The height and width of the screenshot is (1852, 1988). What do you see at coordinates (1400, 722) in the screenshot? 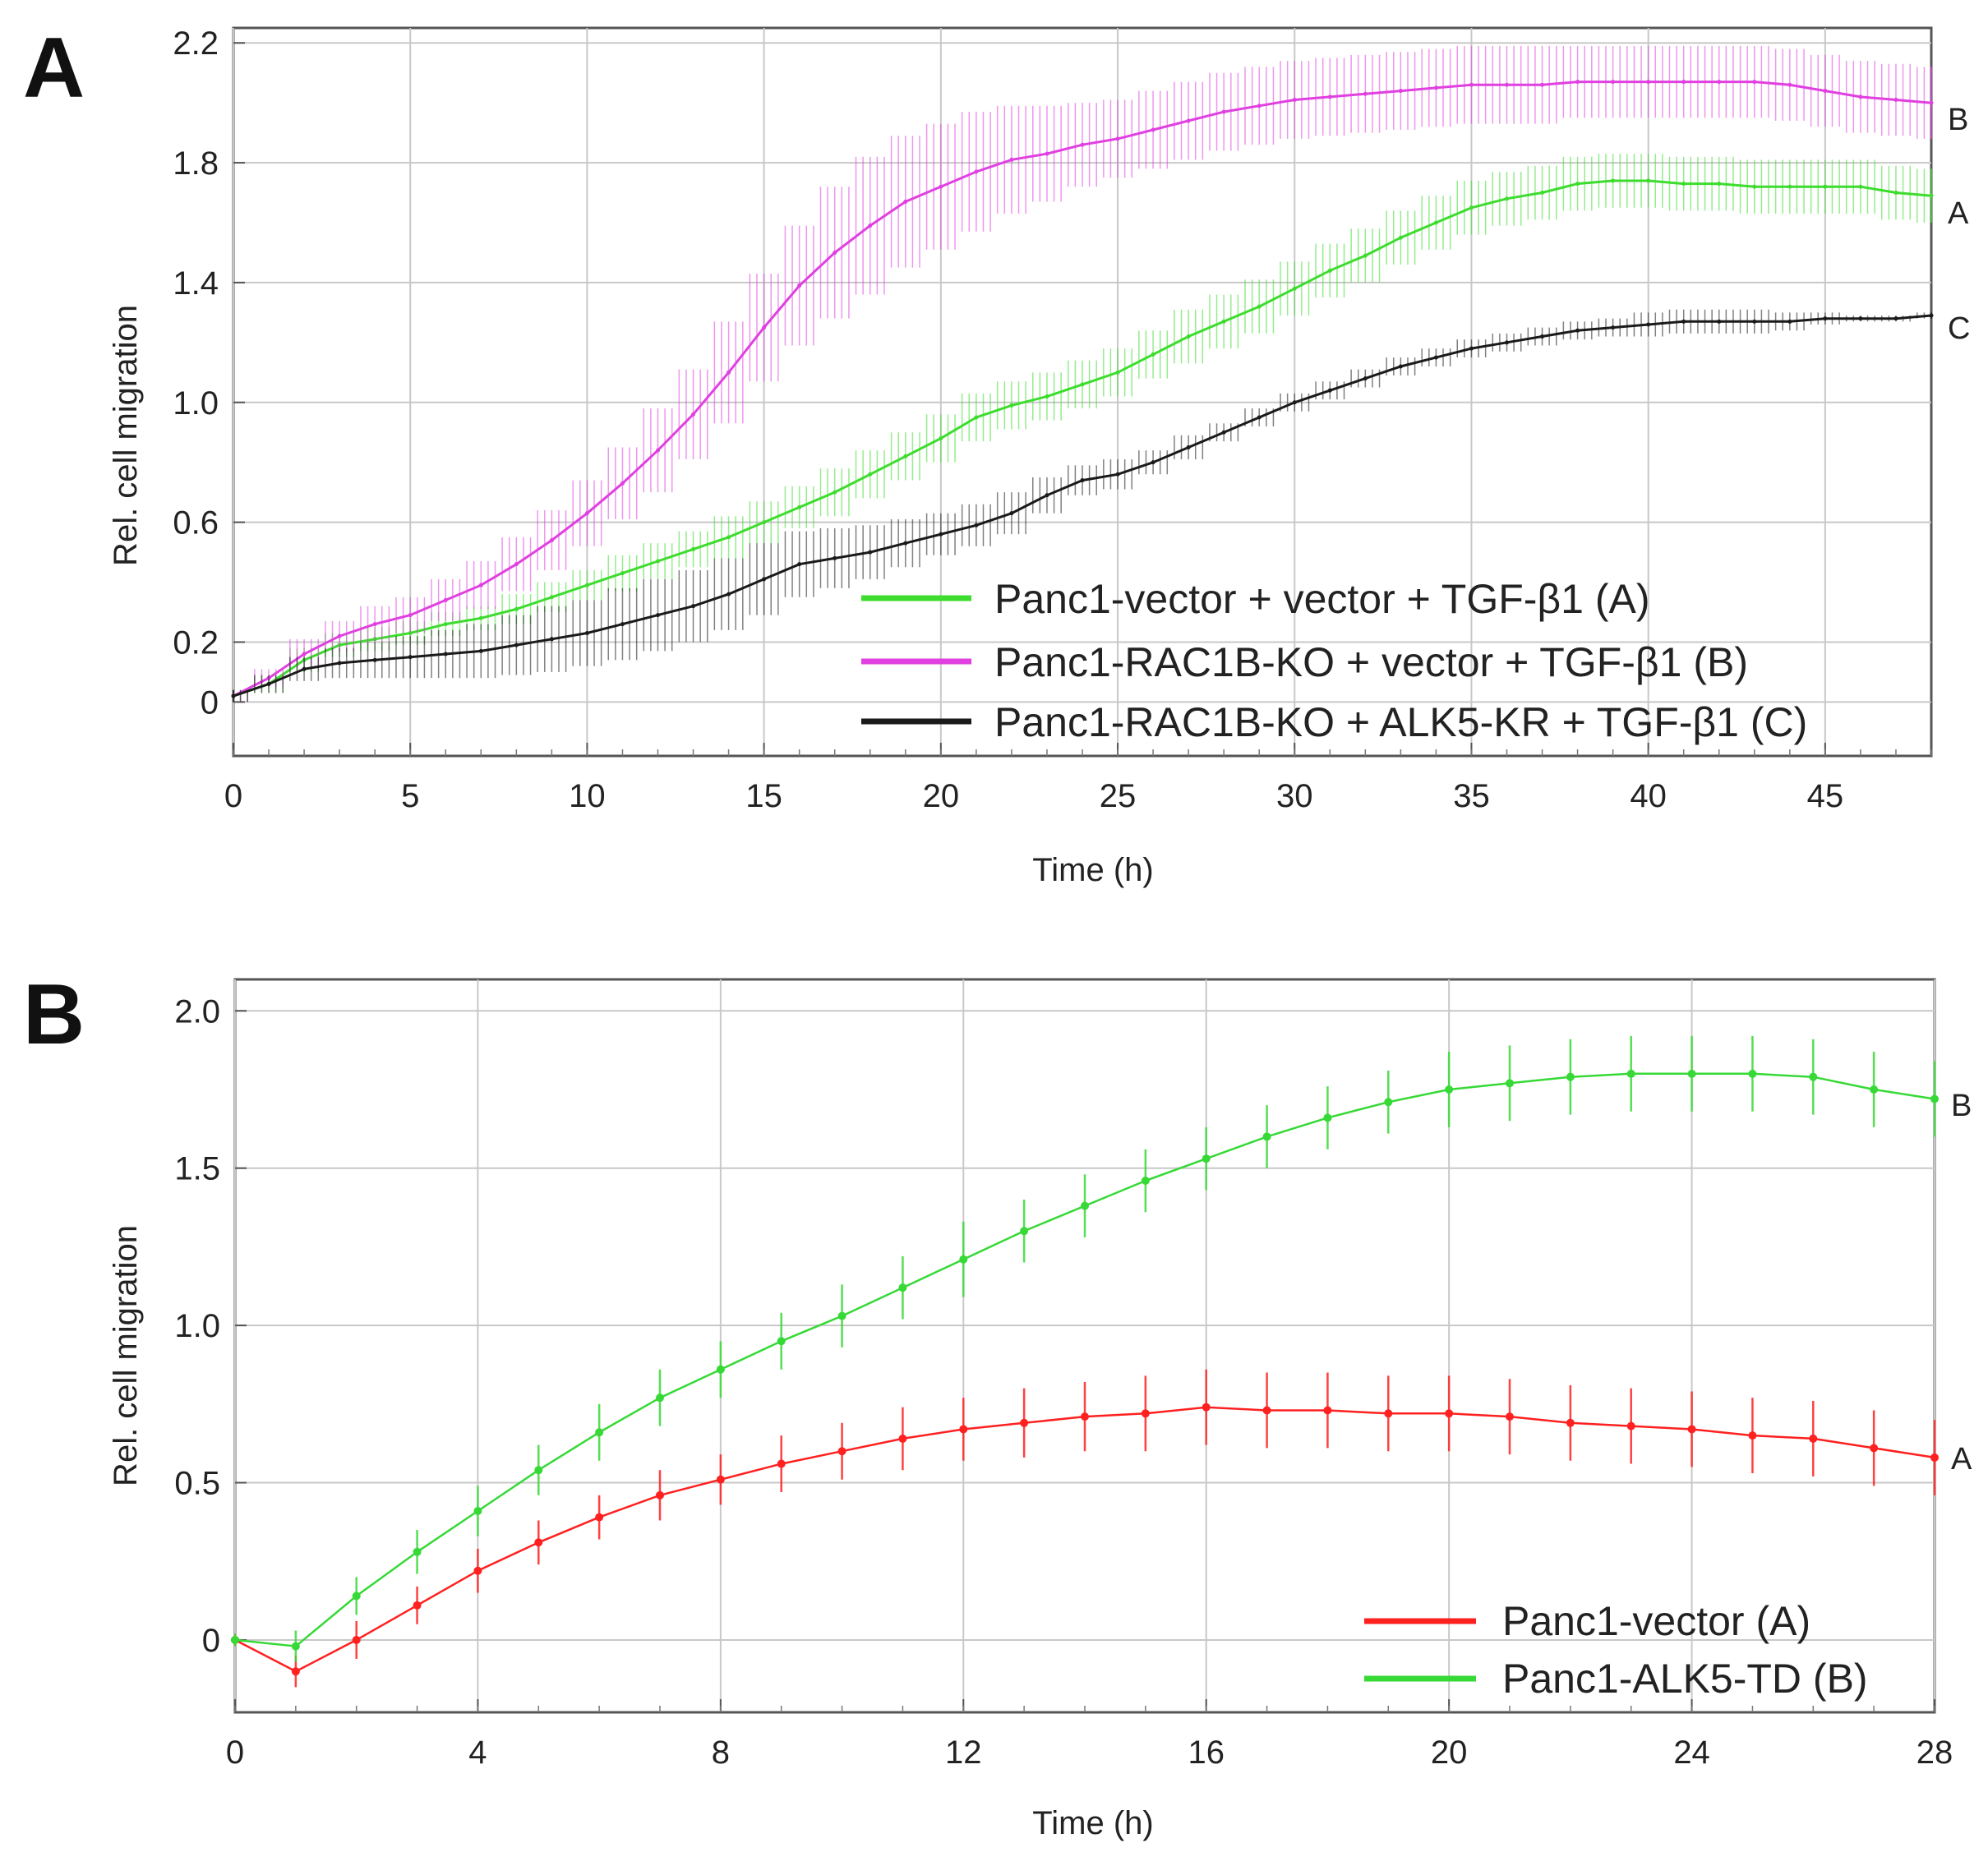
I see `legend-label-a-series-c: Panc1-RAC1B-KO + ALK5-KR + TGF-β1 (C)` at bounding box center [1400, 722].